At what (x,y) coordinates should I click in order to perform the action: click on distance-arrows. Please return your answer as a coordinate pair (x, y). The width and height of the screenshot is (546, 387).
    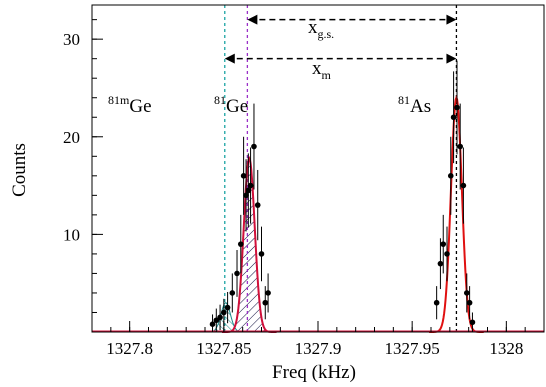
    Looking at the image, I should click on (340, 39).